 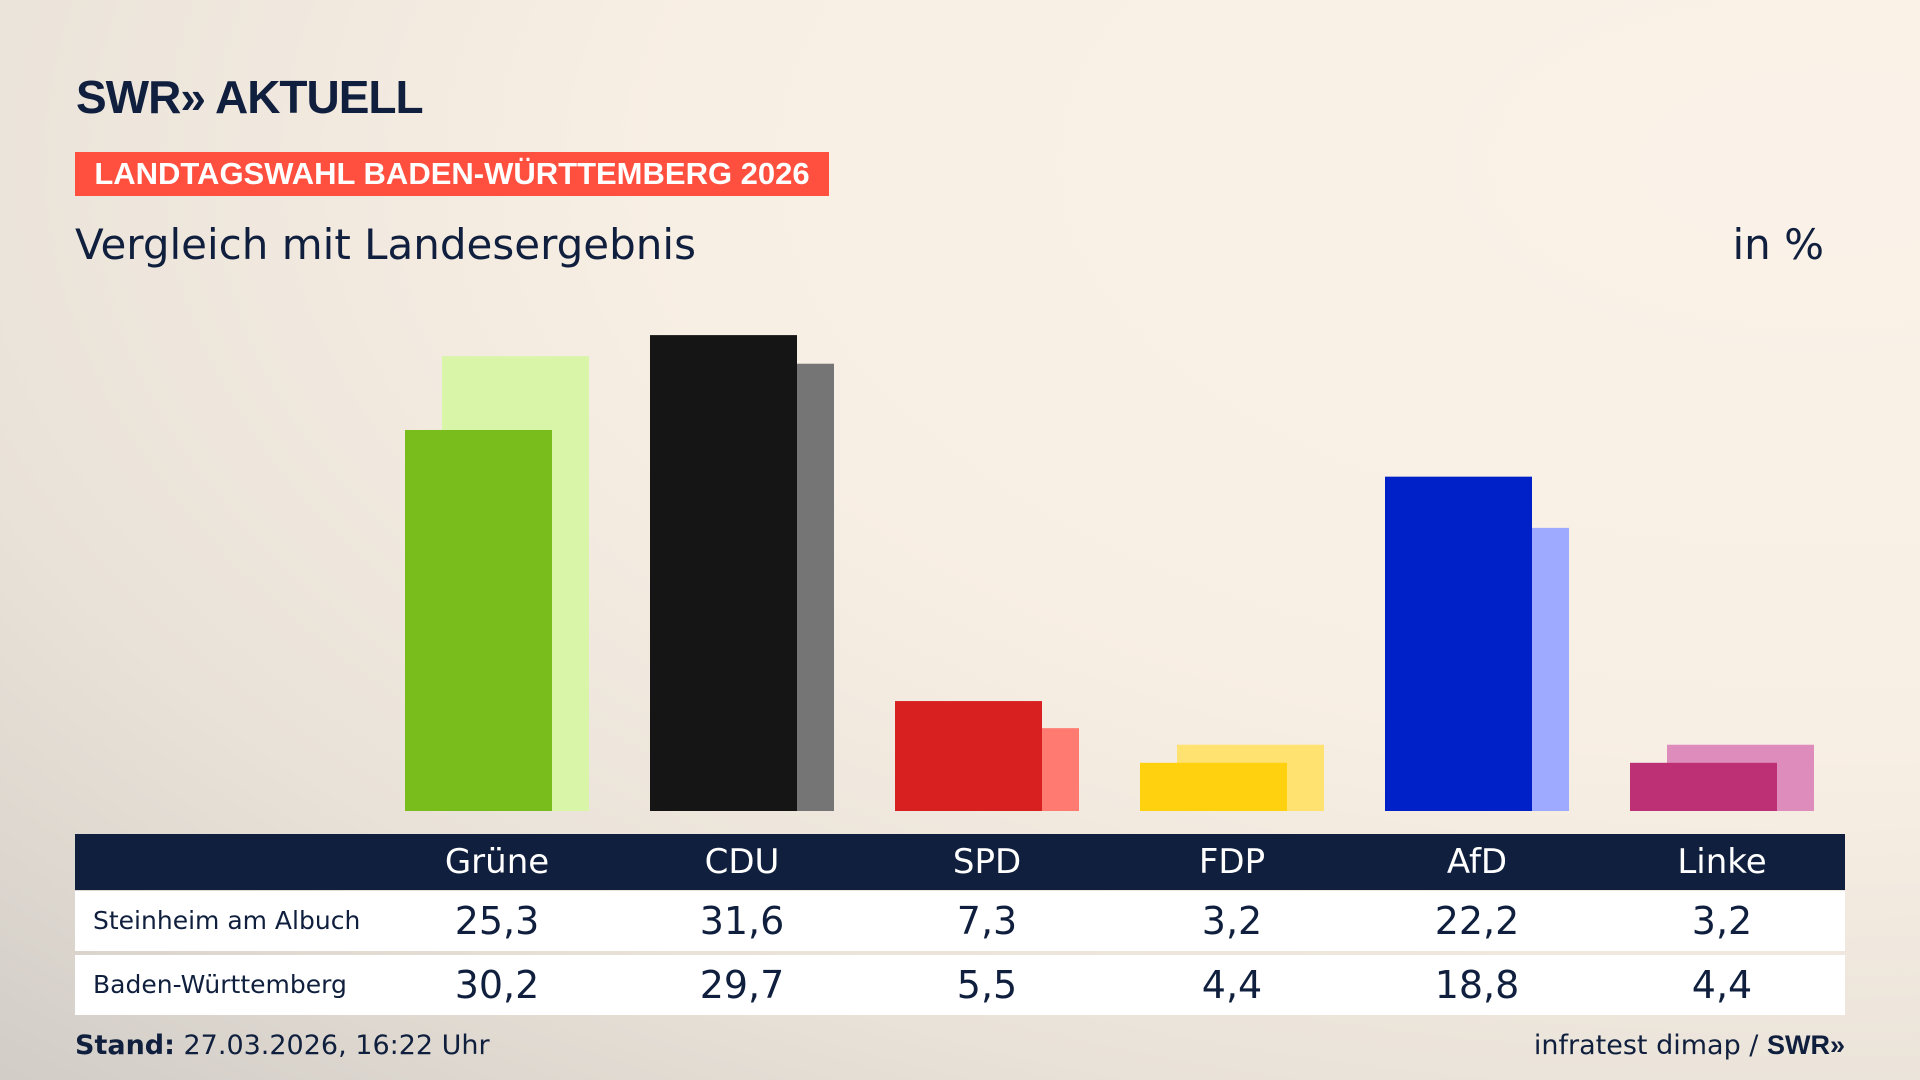 I want to click on row-label: Baden-Württemberg, so click(x=220, y=984).